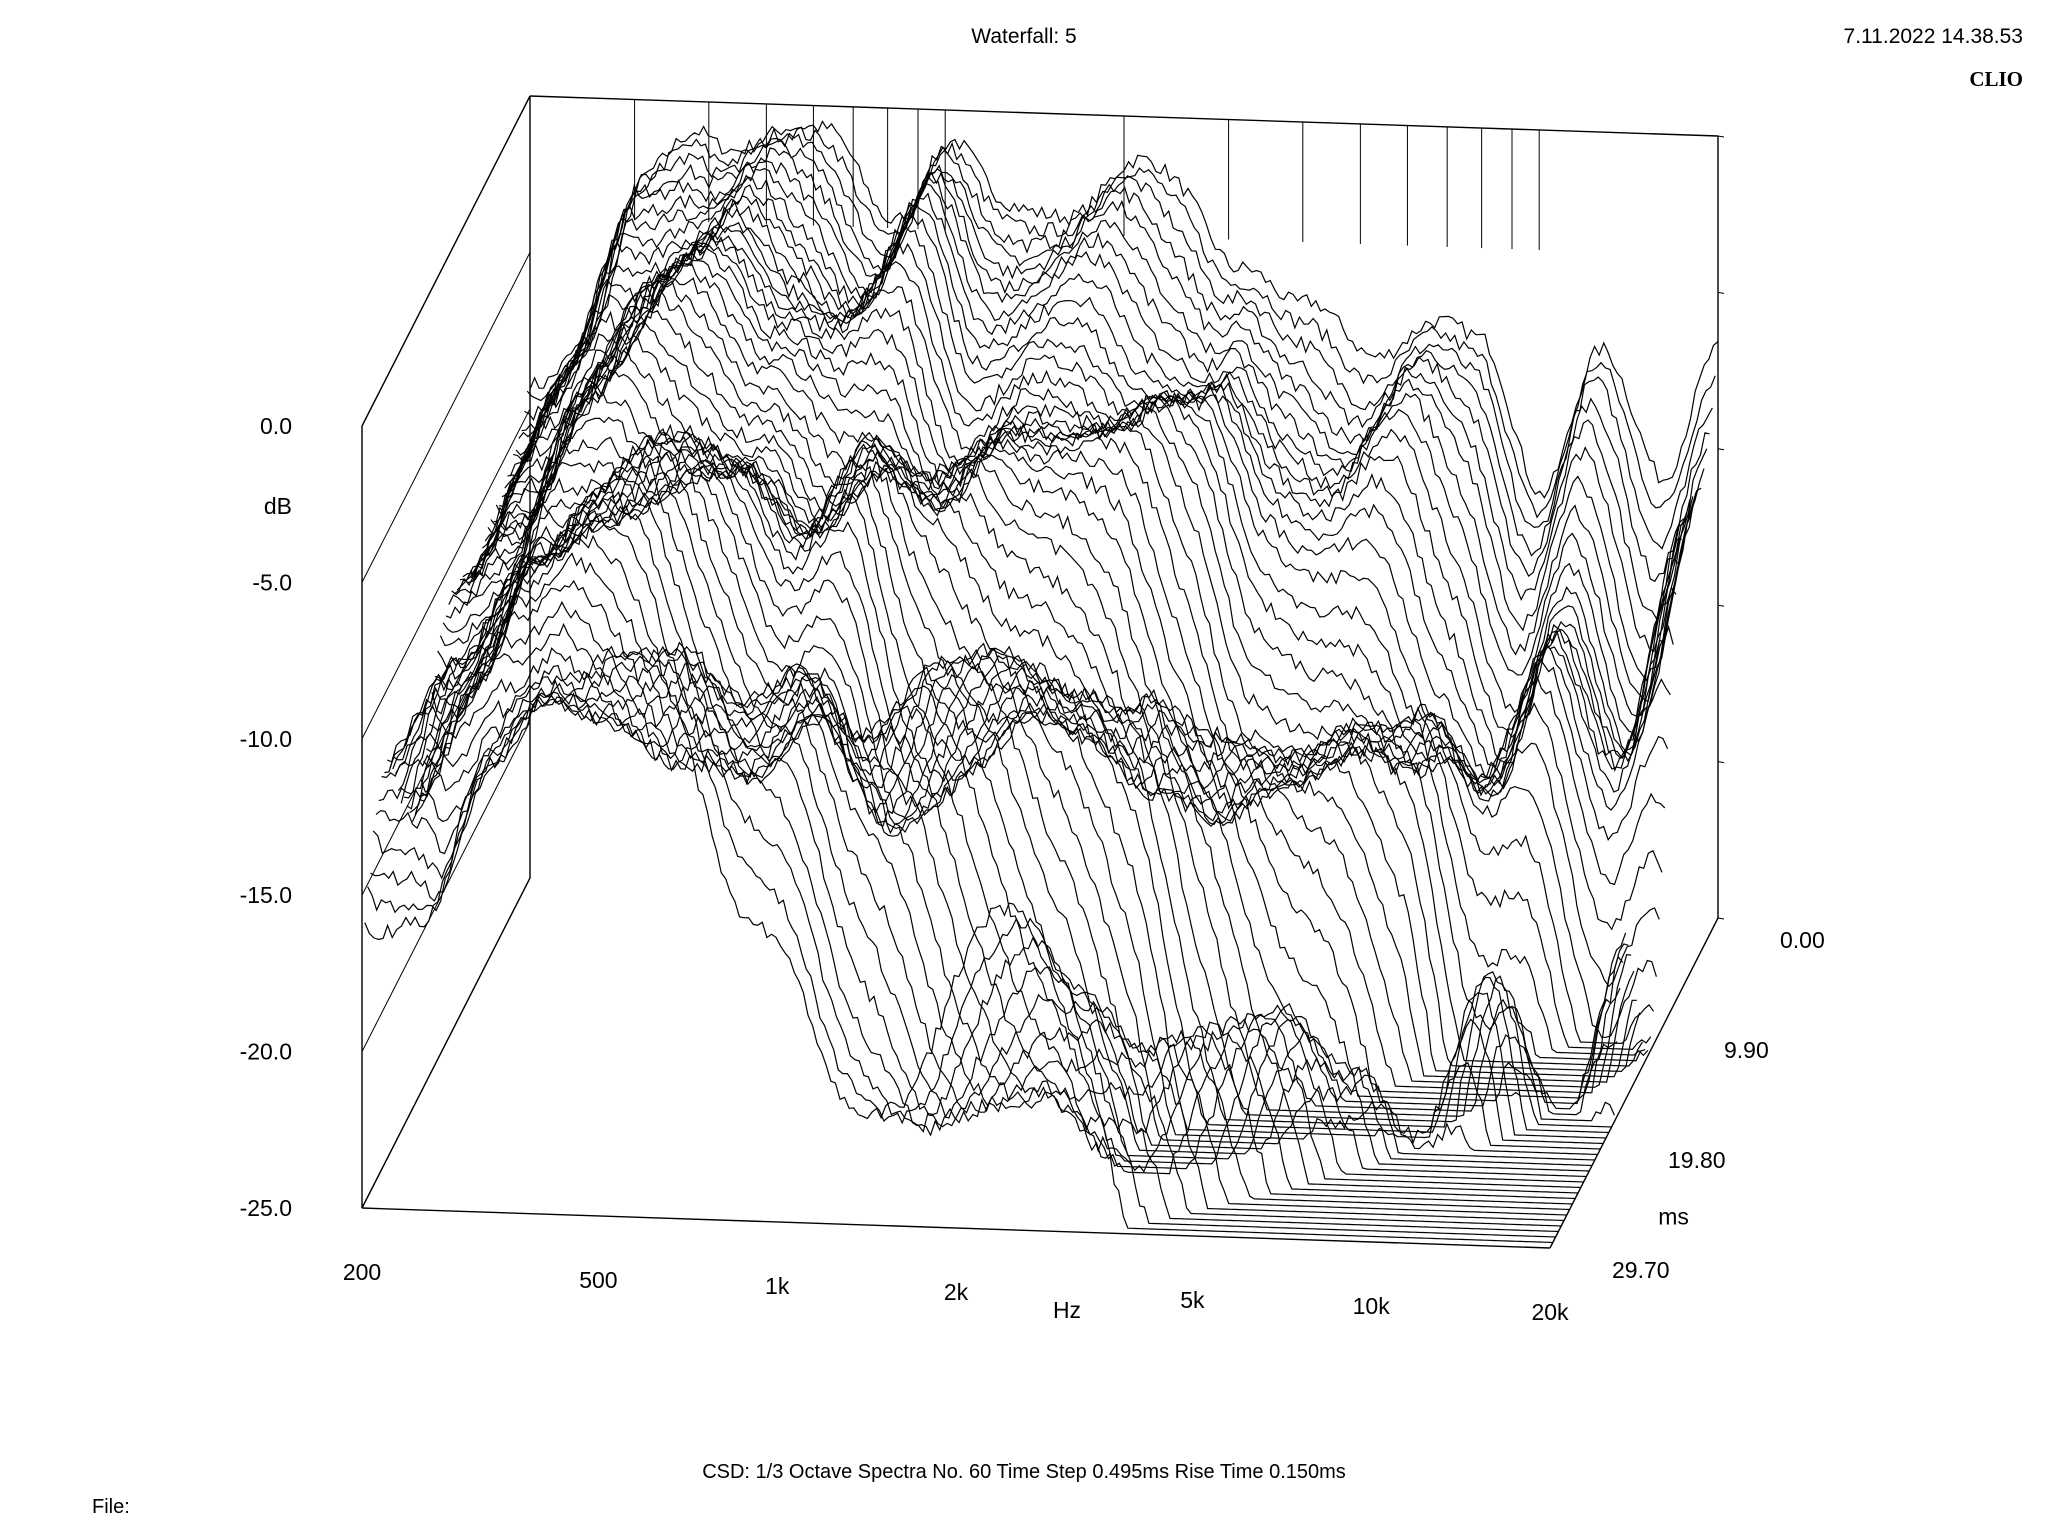 The width and height of the screenshot is (2048, 1536). I want to click on x-tick-label: 500, so click(598, 1280).